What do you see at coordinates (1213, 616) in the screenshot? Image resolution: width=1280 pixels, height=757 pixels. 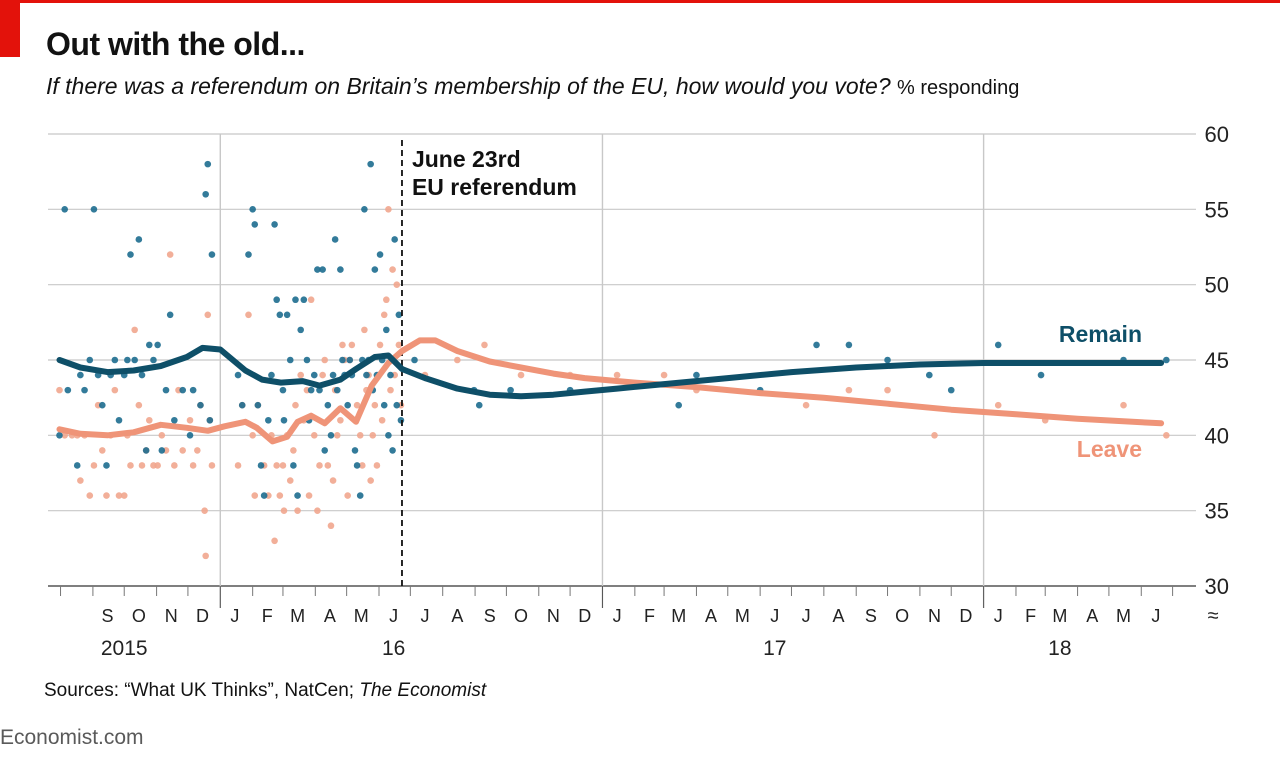 I see `axis-break-icon: ≈` at bounding box center [1213, 616].